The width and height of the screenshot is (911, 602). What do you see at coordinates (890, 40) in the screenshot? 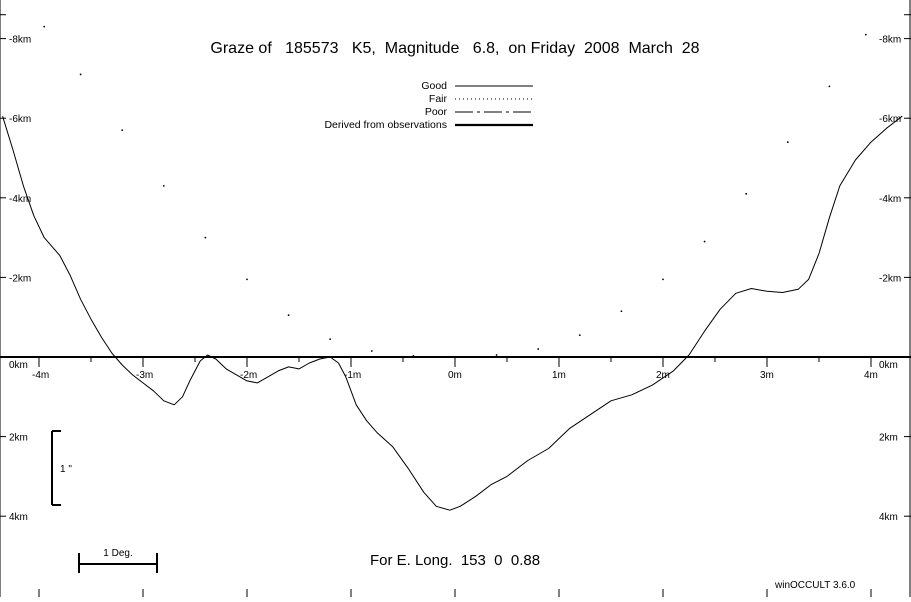
I see `y-tick-label-right: -8km` at bounding box center [890, 40].